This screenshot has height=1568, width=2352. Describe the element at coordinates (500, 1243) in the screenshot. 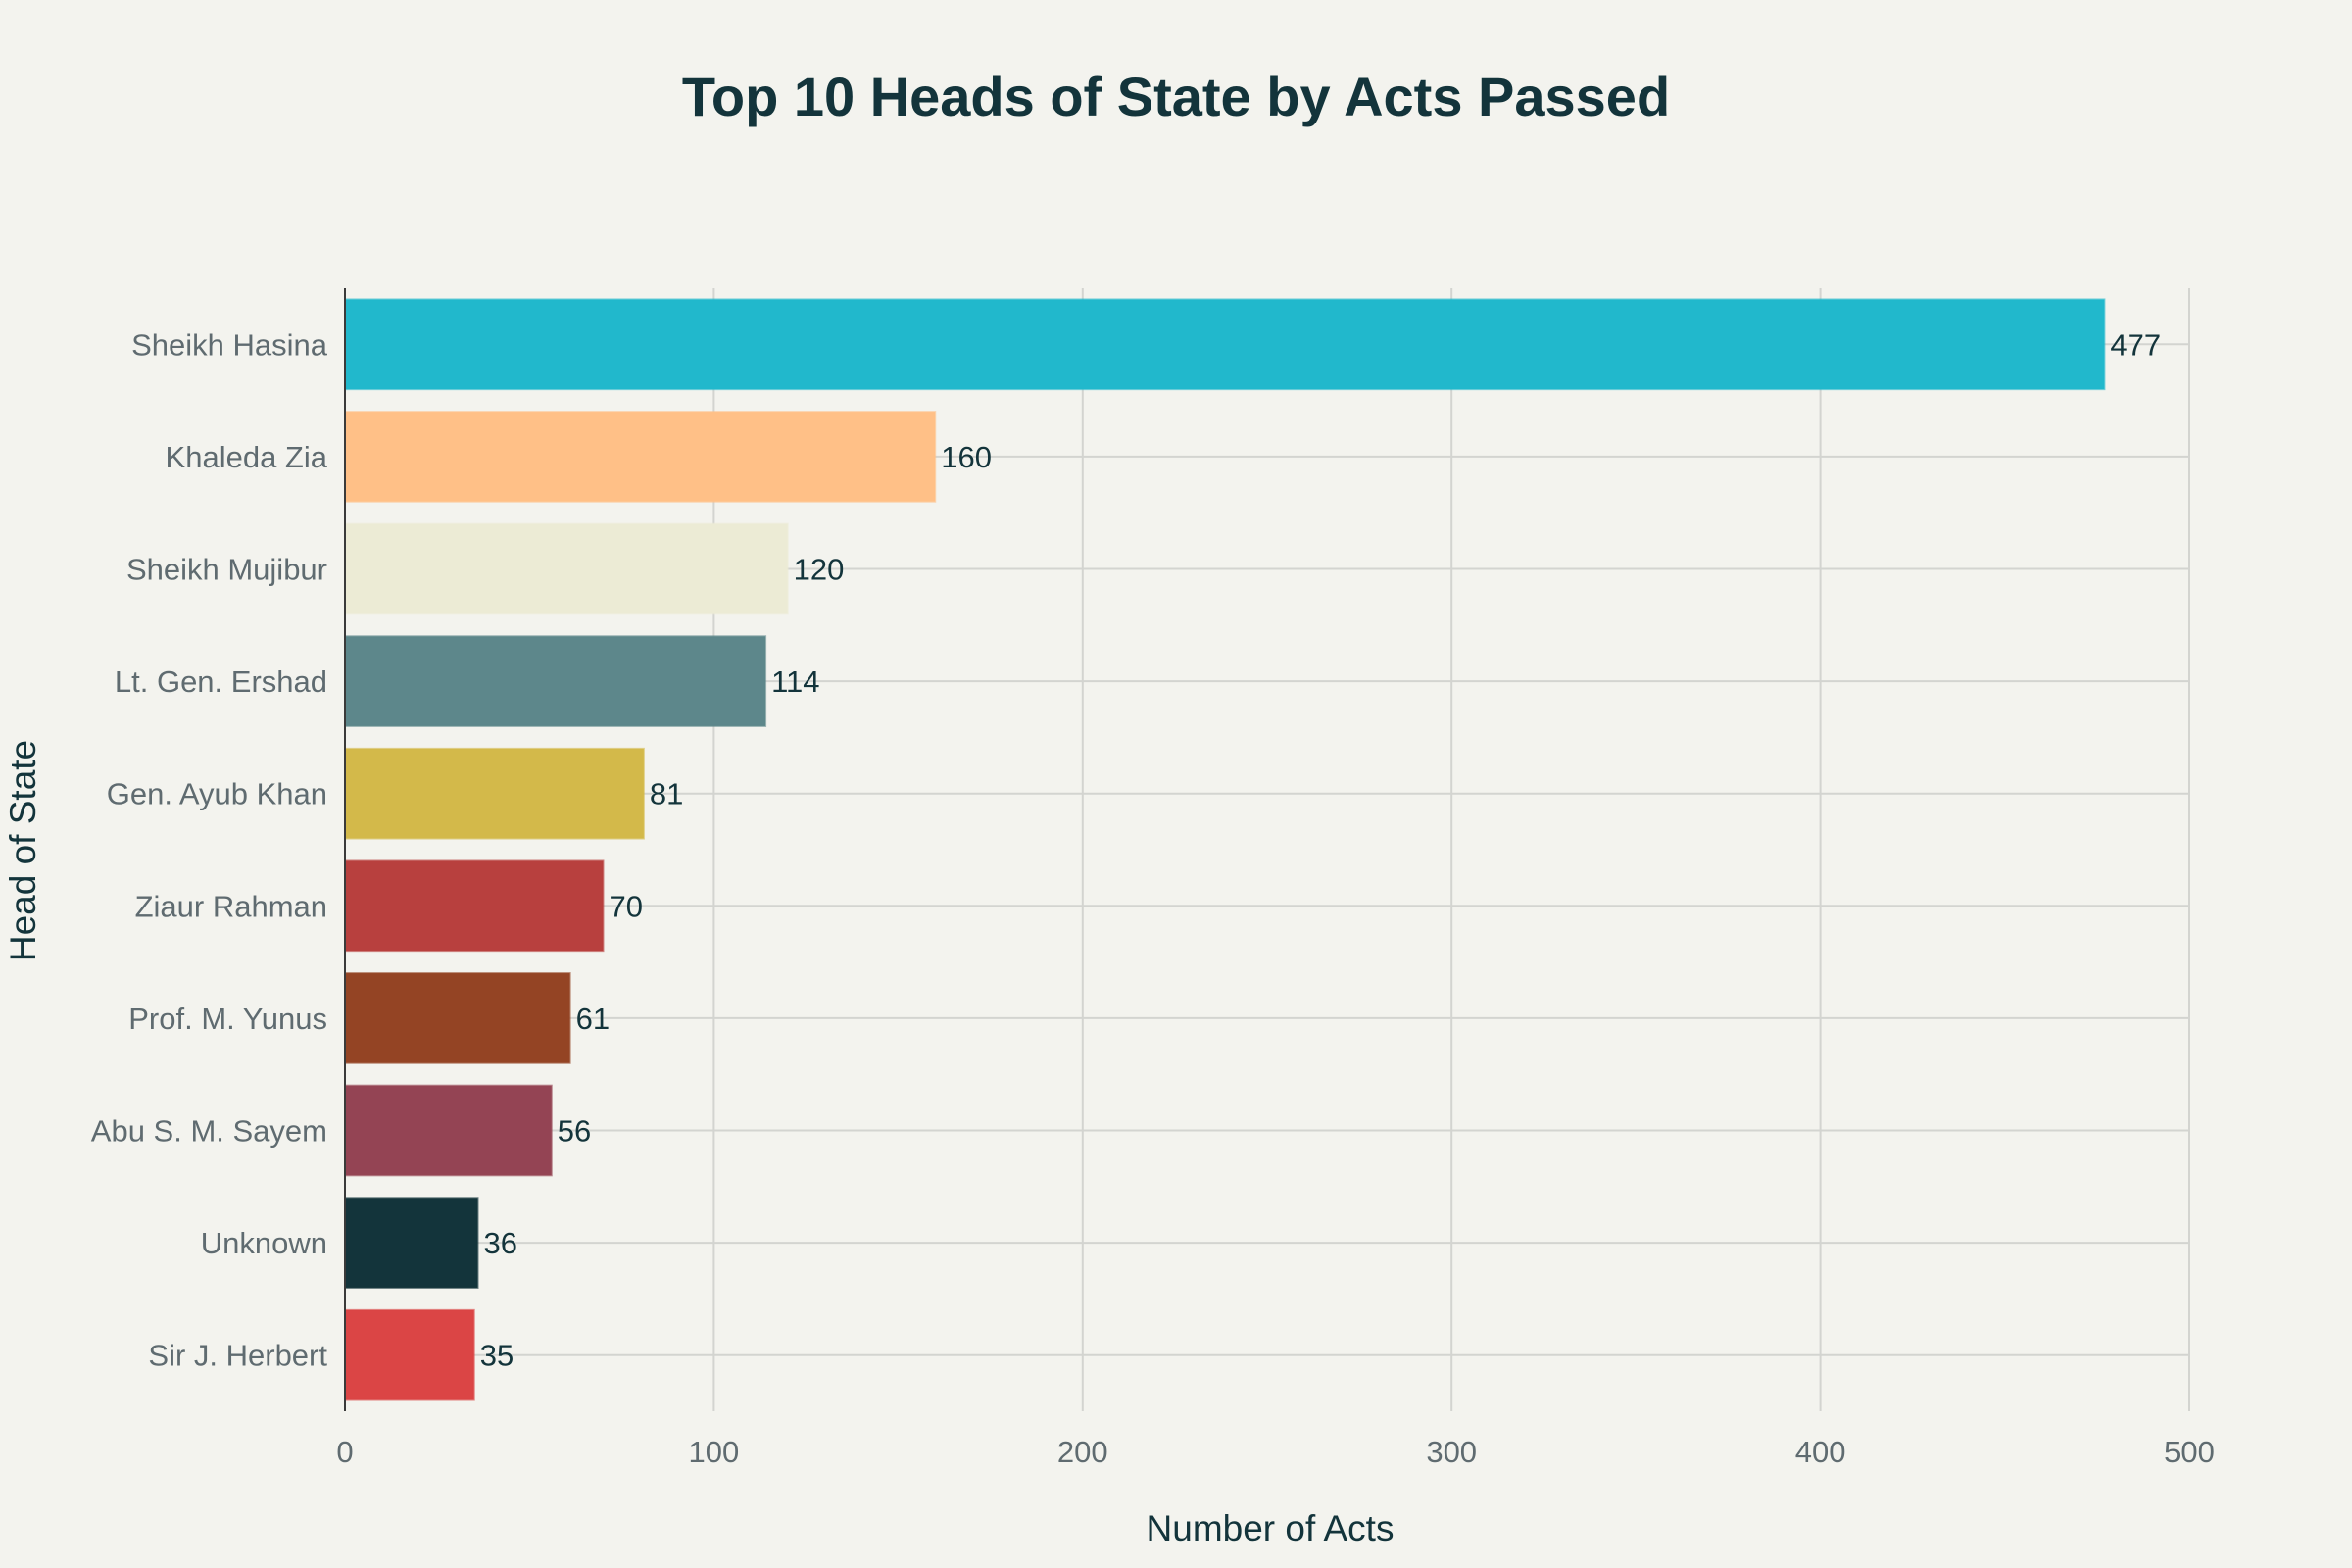

I see `data-label: 36` at that location.